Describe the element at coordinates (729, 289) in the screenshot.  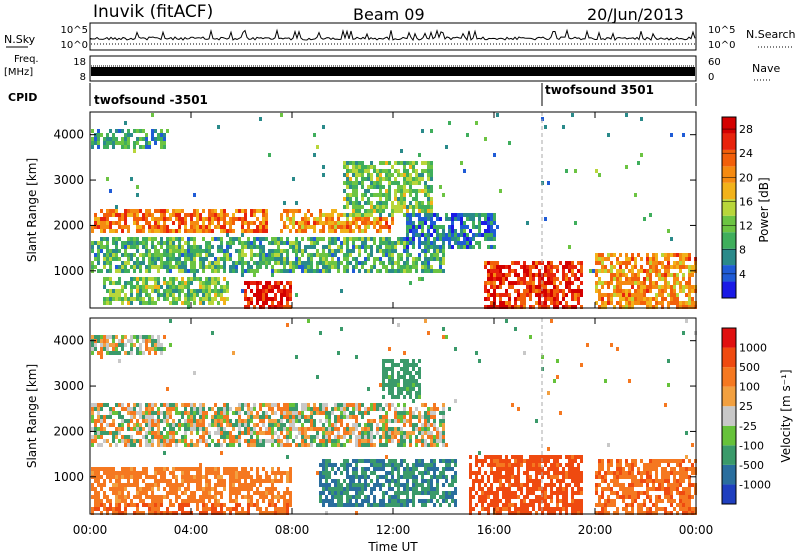
I see `colorbar-swatch` at that location.